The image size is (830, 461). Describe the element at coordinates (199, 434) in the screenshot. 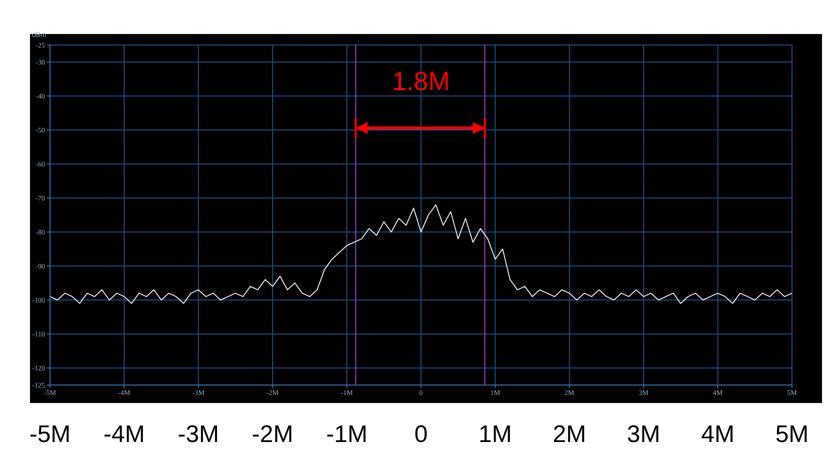

I see `x2-tick-label: -3M` at that location.